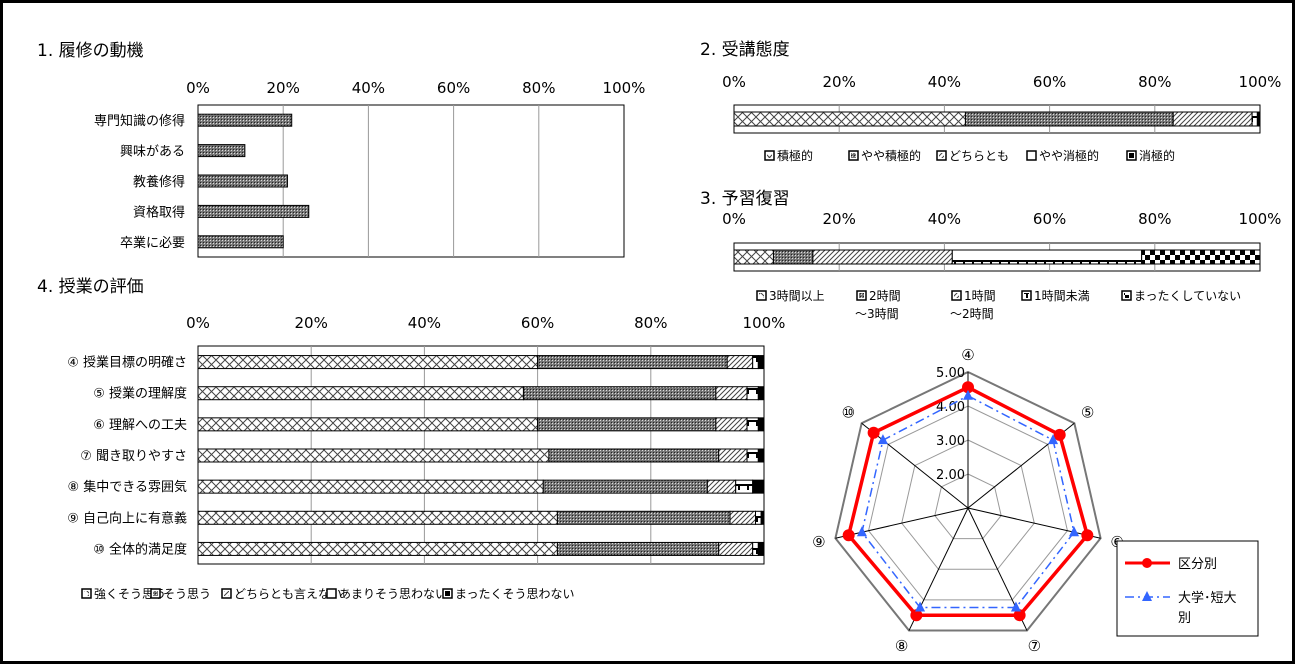 This screenshot has height=664, width=1295. I want to click on chart4-tick-label: 60%, so click(537, 323).